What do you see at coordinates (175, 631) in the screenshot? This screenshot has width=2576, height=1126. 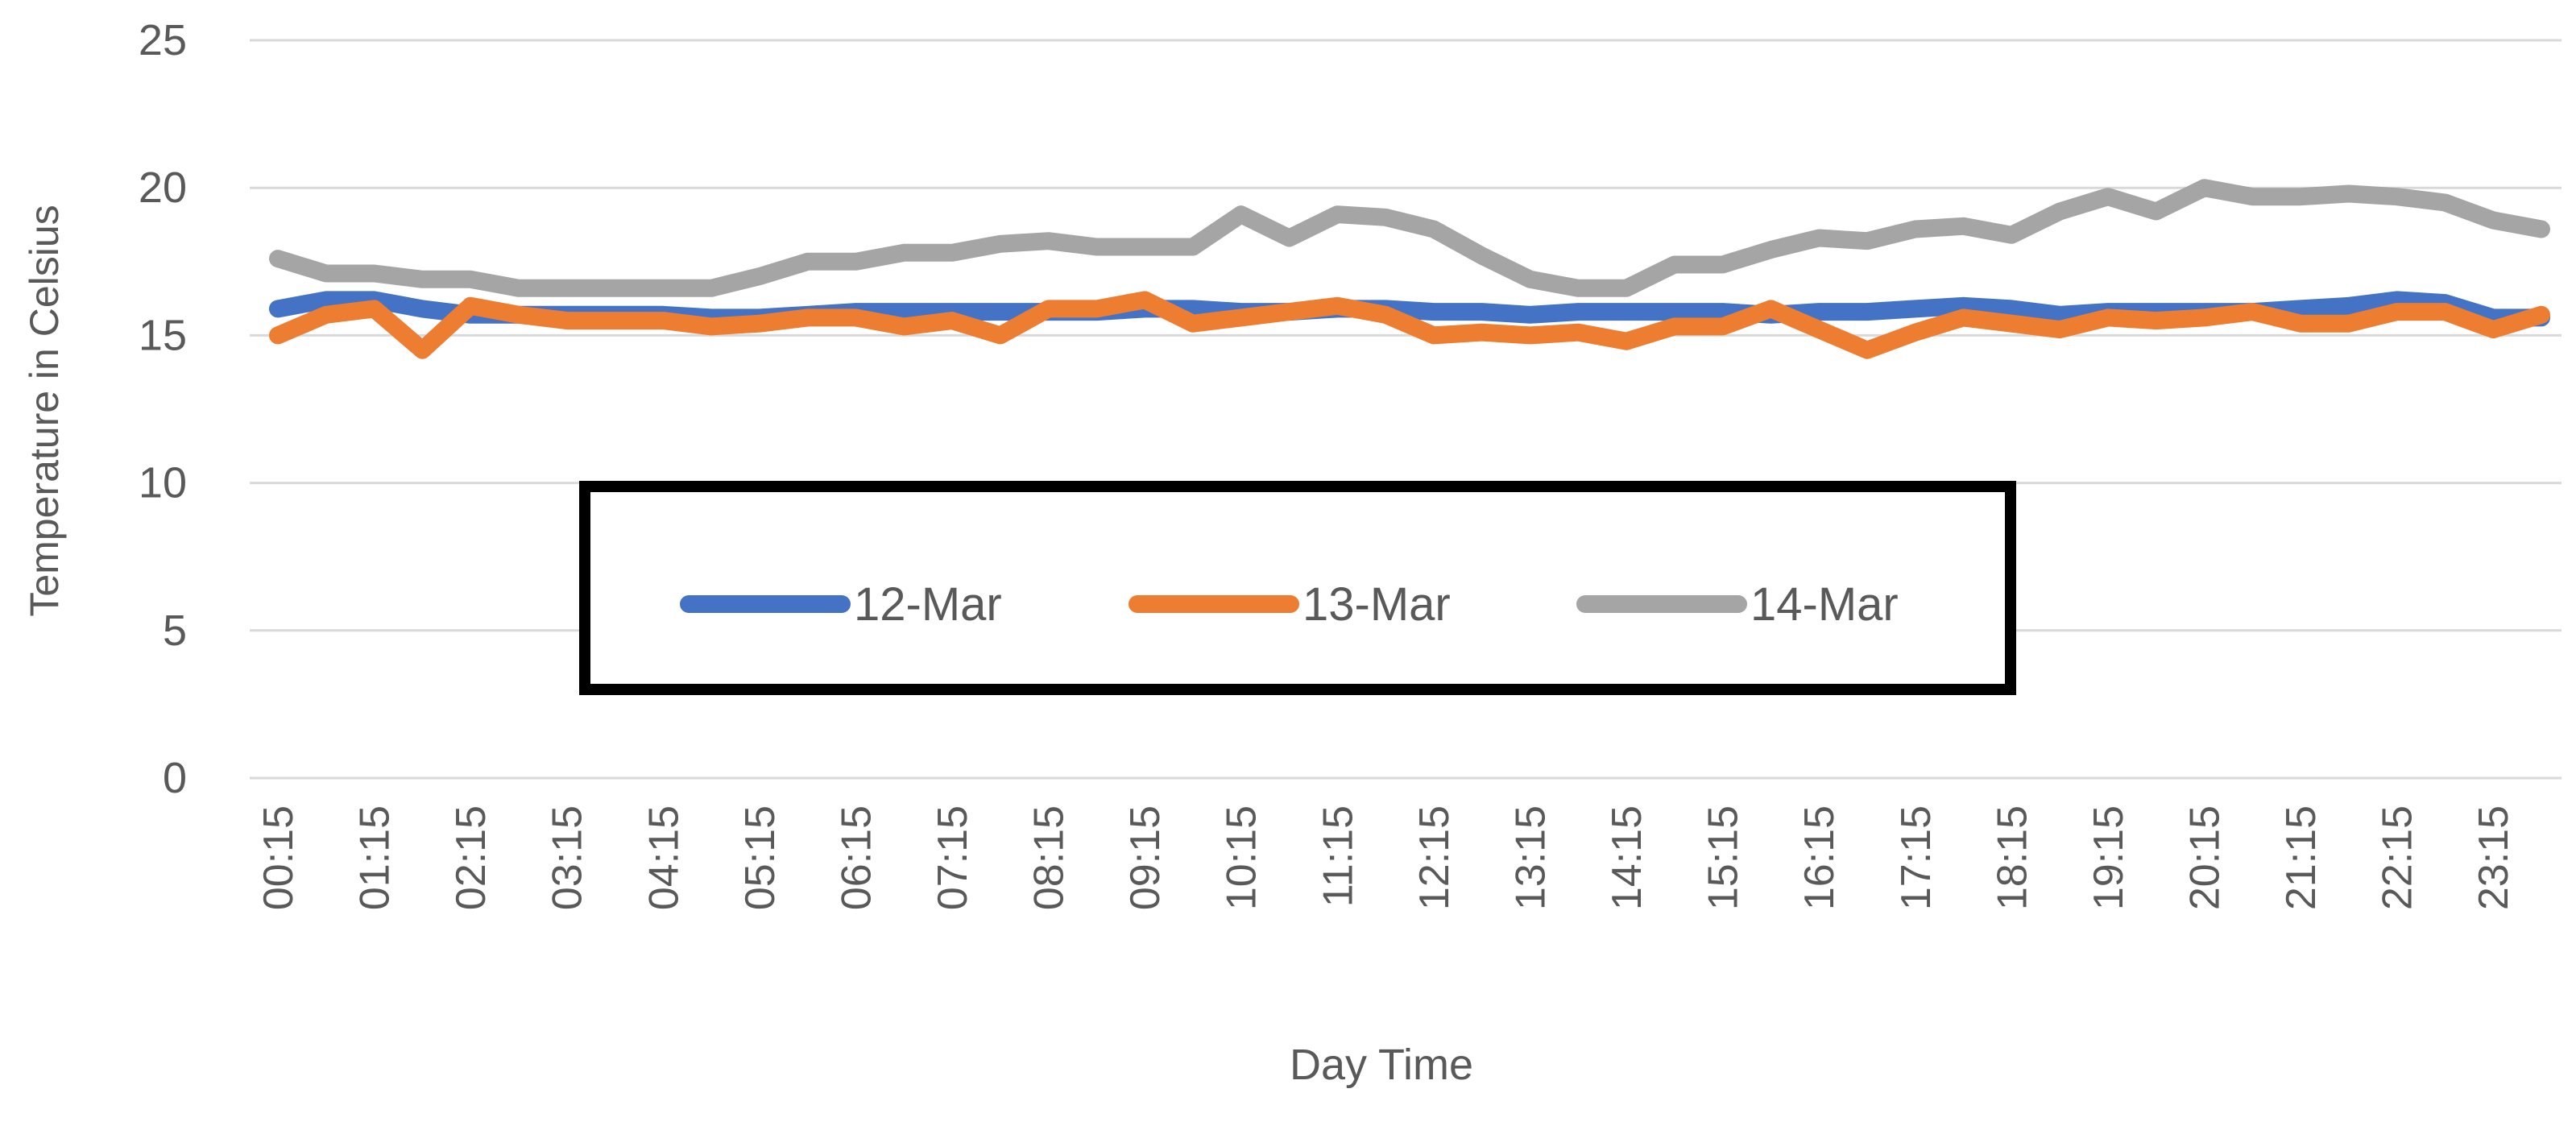 I see `y-tick-label: 5` at bounding box center [175, 631].